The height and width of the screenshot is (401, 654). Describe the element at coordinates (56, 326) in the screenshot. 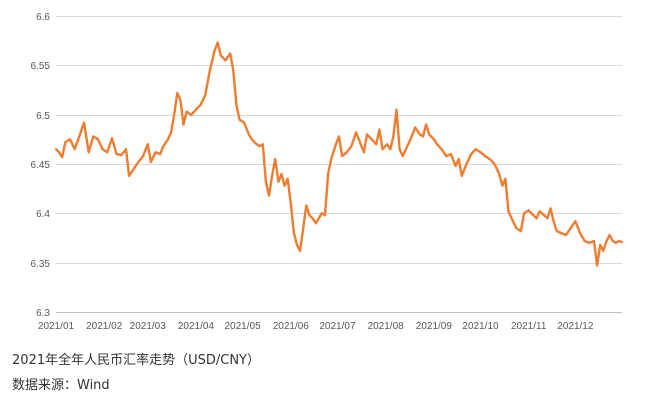

I see `x-tick-label: 2021/01` at that location.